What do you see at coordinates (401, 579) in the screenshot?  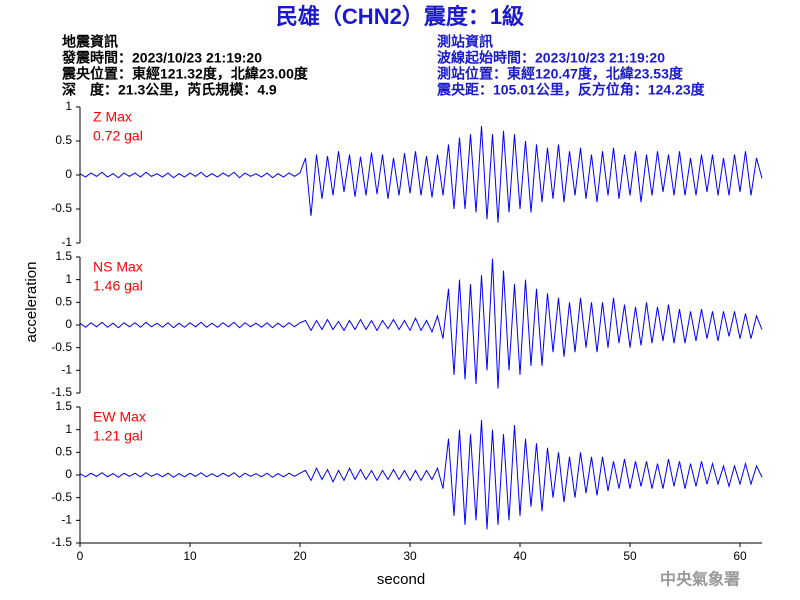 I see `x-axis-label: second` at bounding box center [401, 579].